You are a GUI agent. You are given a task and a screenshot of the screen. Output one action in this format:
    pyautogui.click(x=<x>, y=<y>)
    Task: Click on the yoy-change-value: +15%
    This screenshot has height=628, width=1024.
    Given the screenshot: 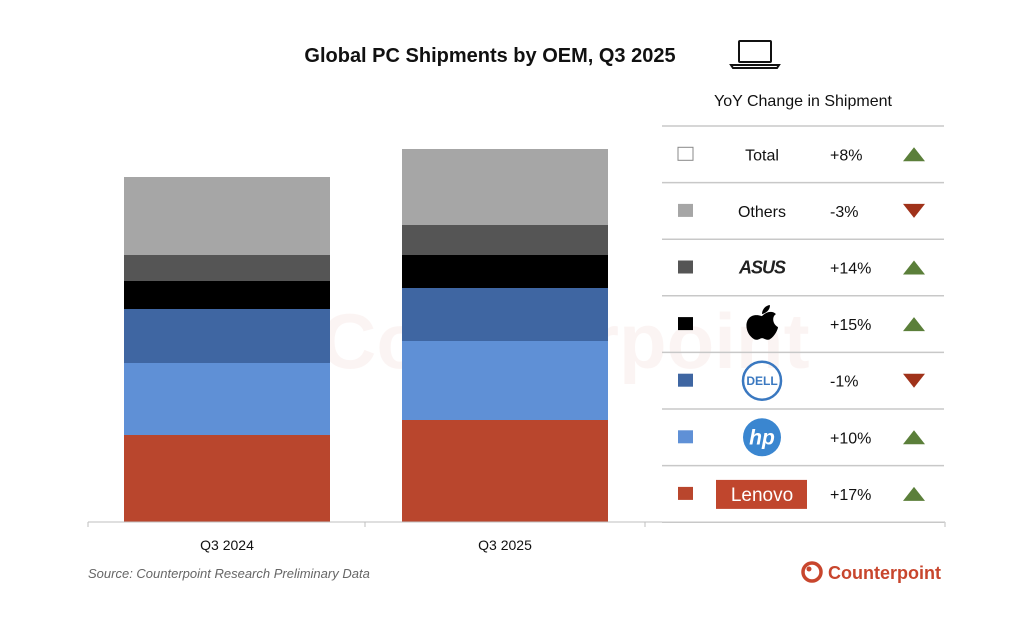 What is the action you would take?
    pyautogui.click(x=850, y=325)
    